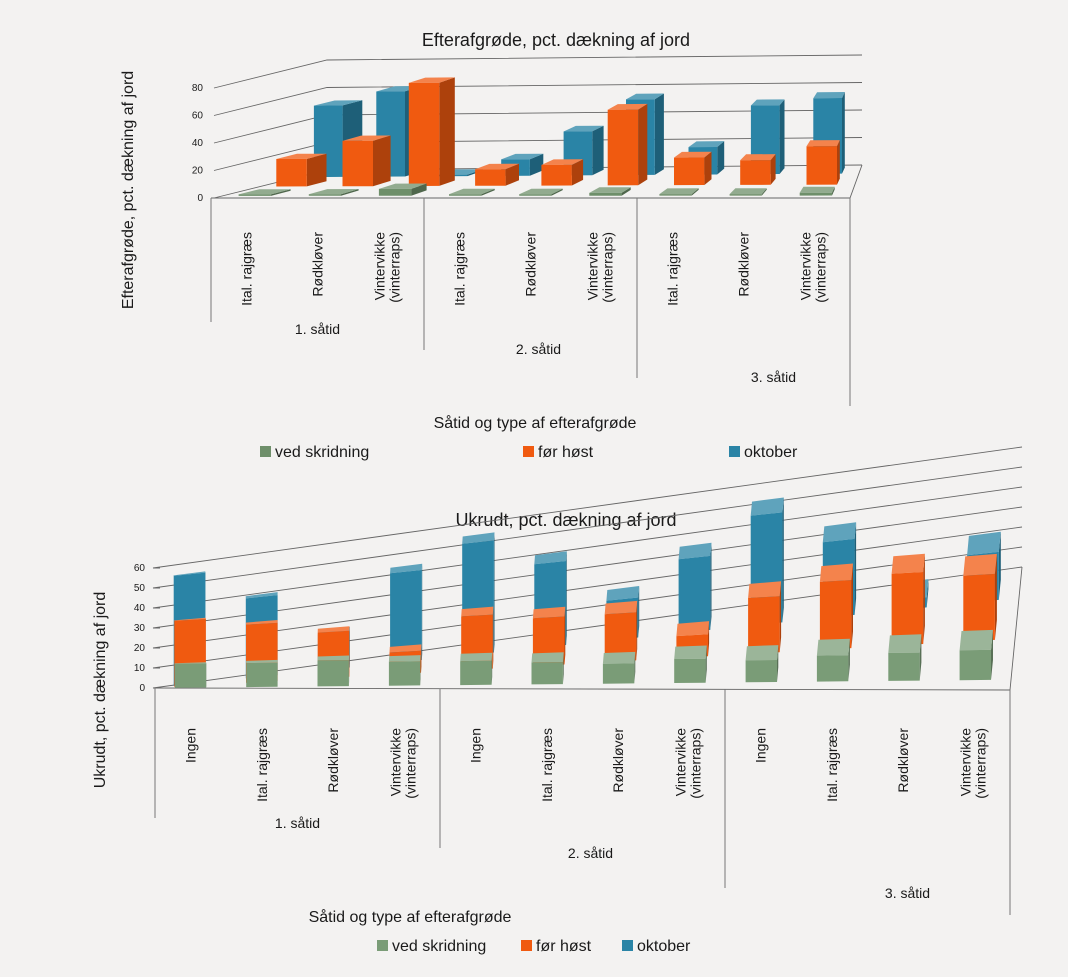 Image resolution: width=1068 pixels, height=977 pixels. What do you see at coordinates (832, 765) in the screenshot?
I see `category-label-line: Ital. rajgræs` at bounding box center [832, 765].